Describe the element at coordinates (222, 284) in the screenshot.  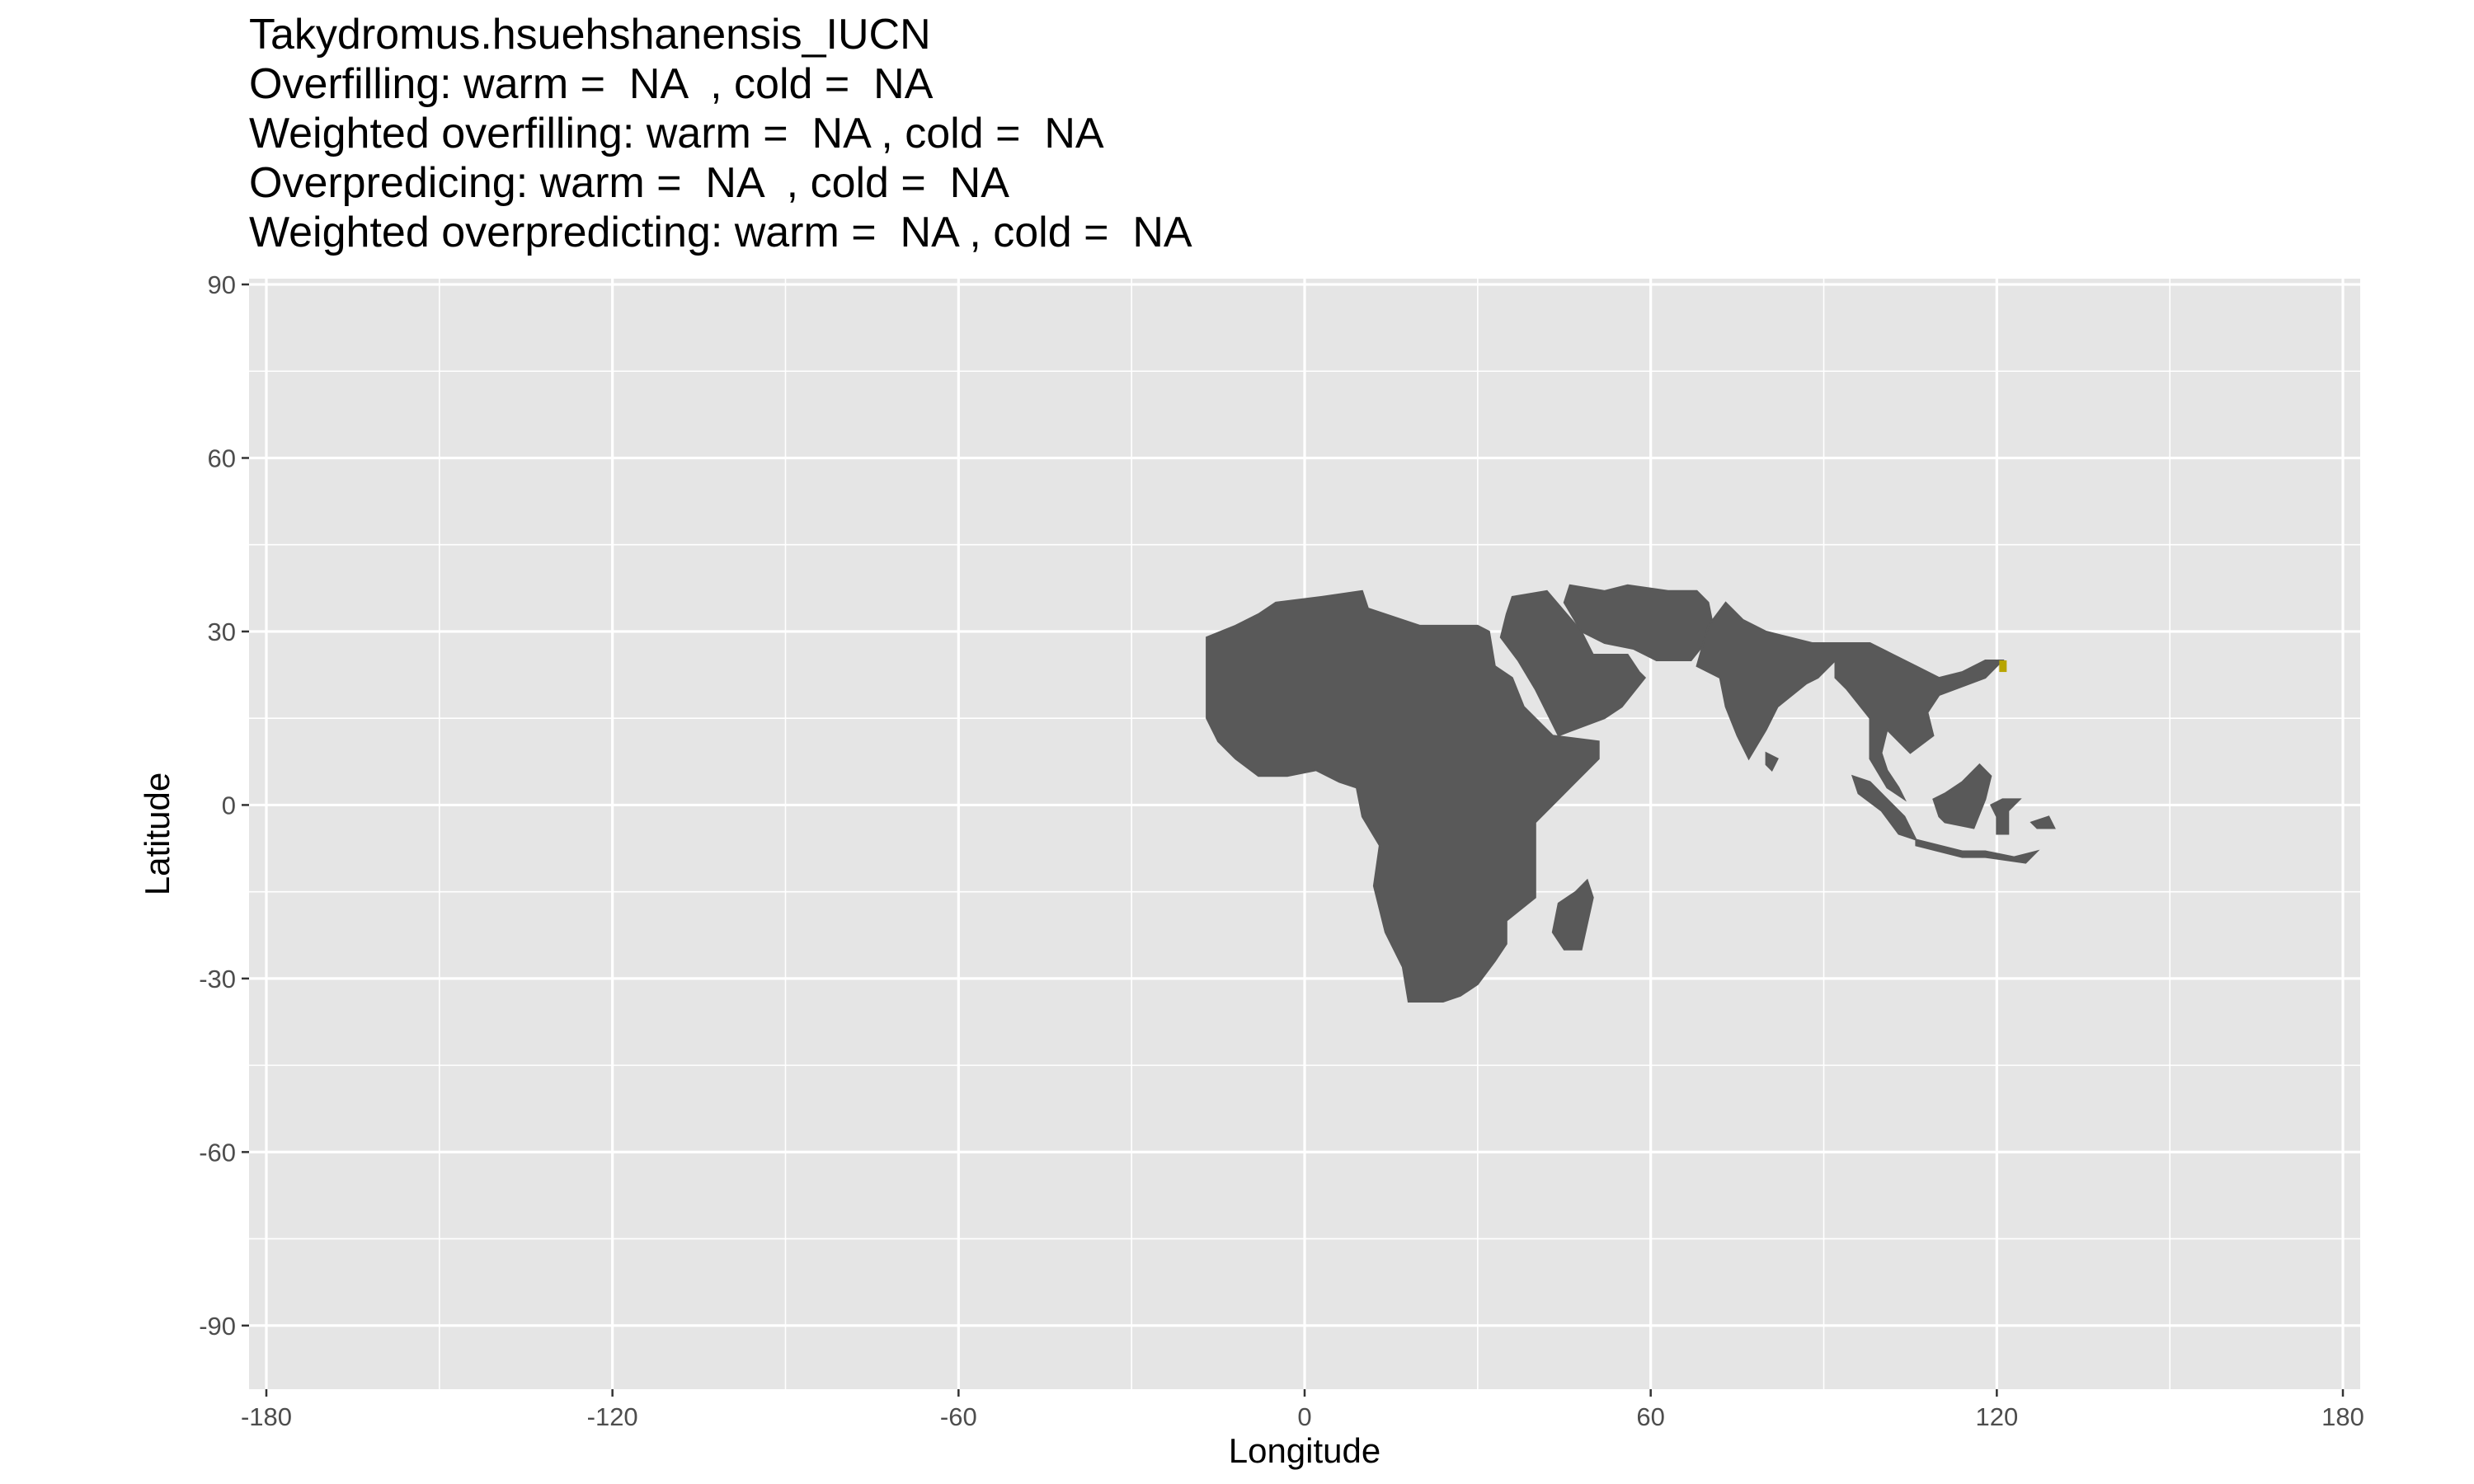
I see `y-tick-label: 90` at that location.